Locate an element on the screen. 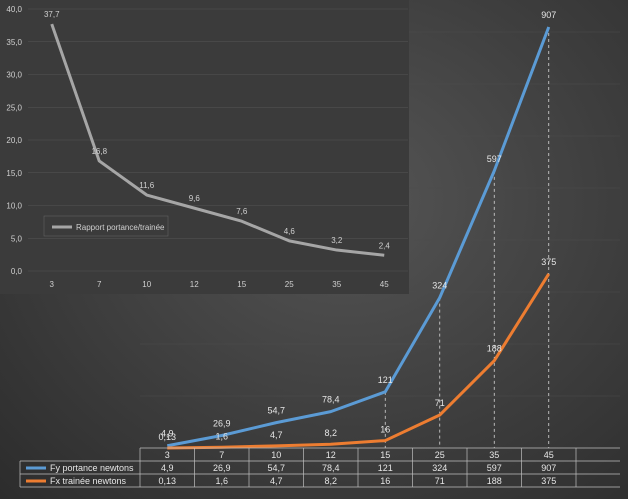 The width and height of the screenshot is (628, 499). inset-x-tick: 45 is located at coordinates (384, 284).